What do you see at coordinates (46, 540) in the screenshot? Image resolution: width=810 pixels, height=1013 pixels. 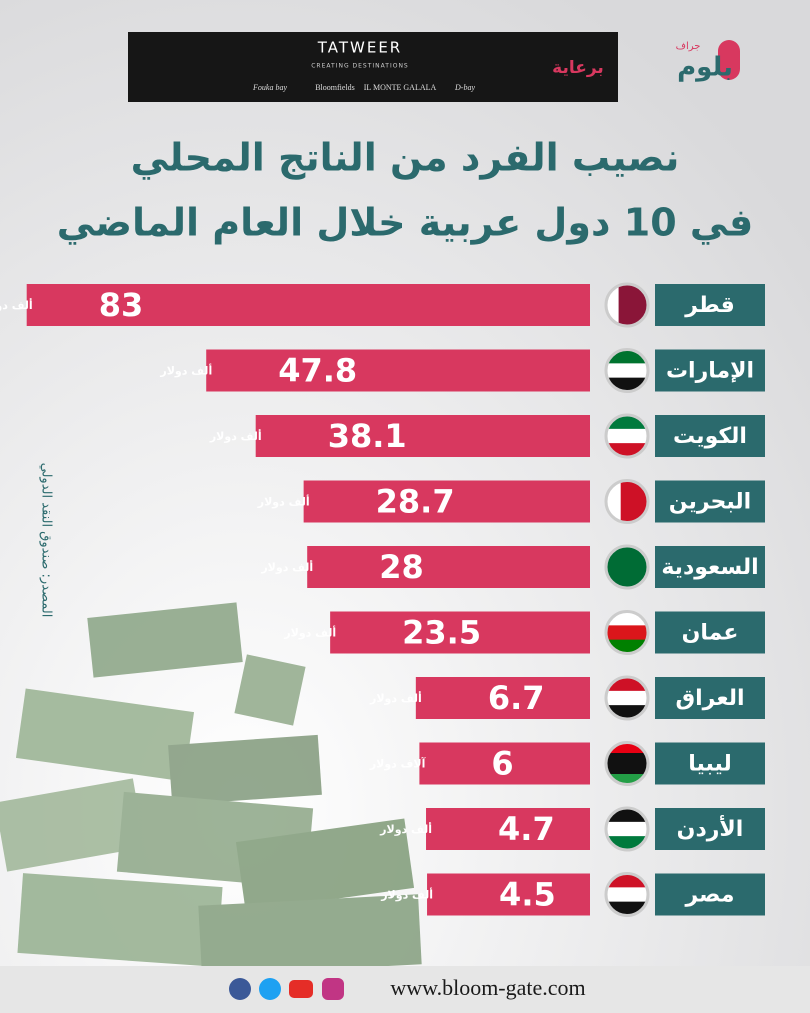 I see `source: المصدر: صندوق النقد الدولي` at bounding box center [46, 540].